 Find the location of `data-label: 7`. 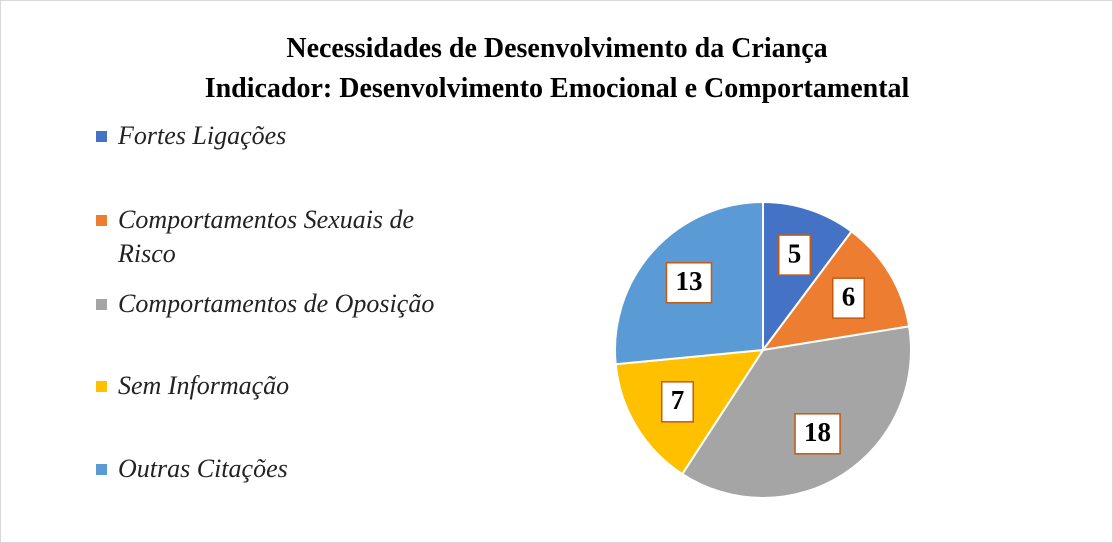

data-label: 7 is located at coordinates (678, 400).